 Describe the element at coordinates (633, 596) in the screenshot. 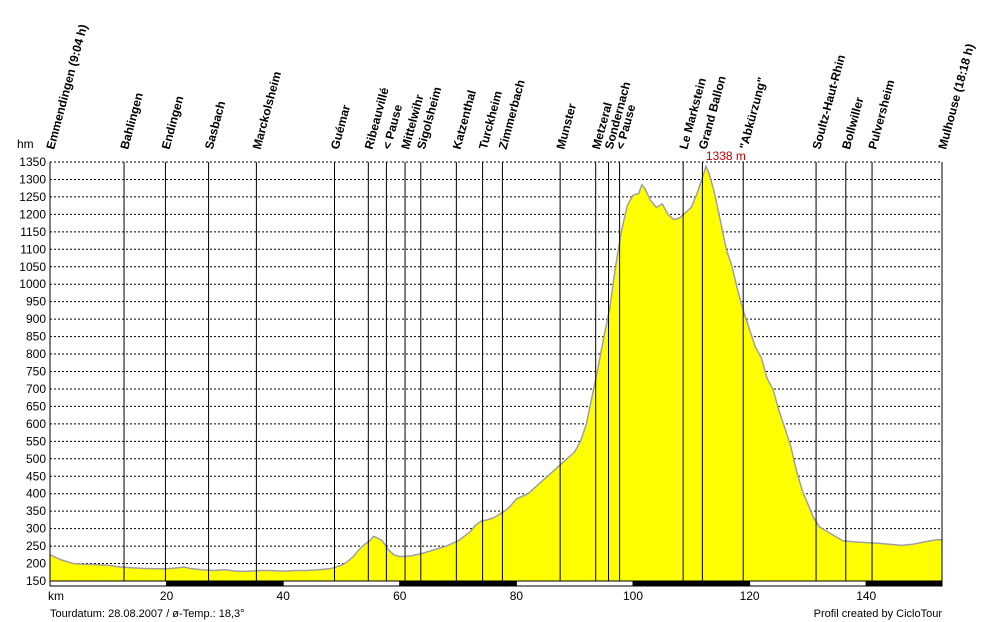

I see `x-tick-label: 100` at that location.